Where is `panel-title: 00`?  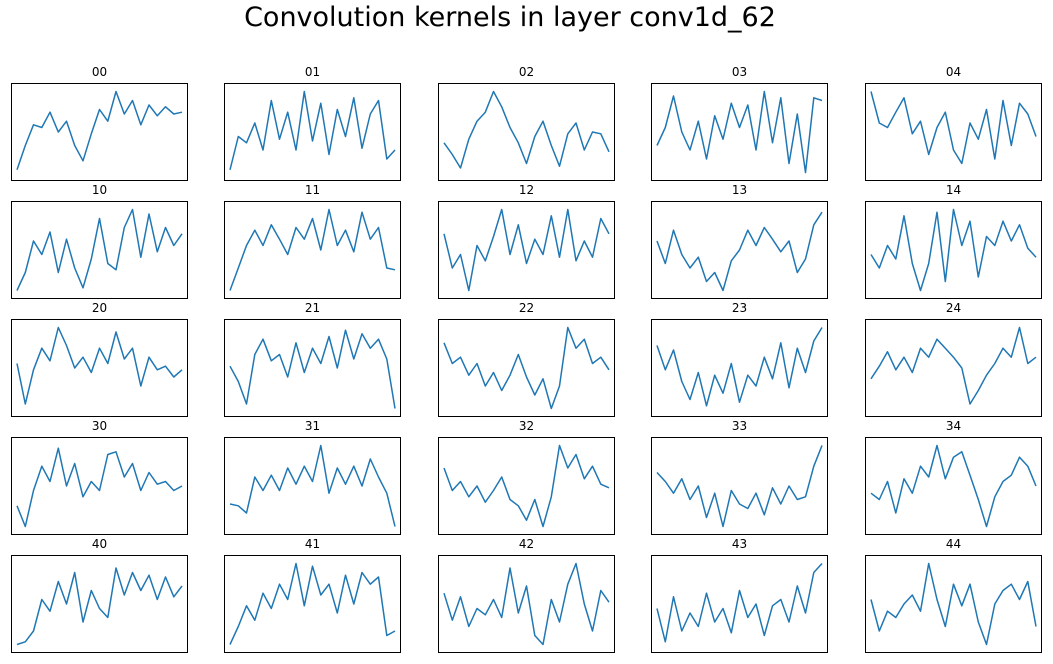 panel-title: 00 is located at coordinates (99, 72).